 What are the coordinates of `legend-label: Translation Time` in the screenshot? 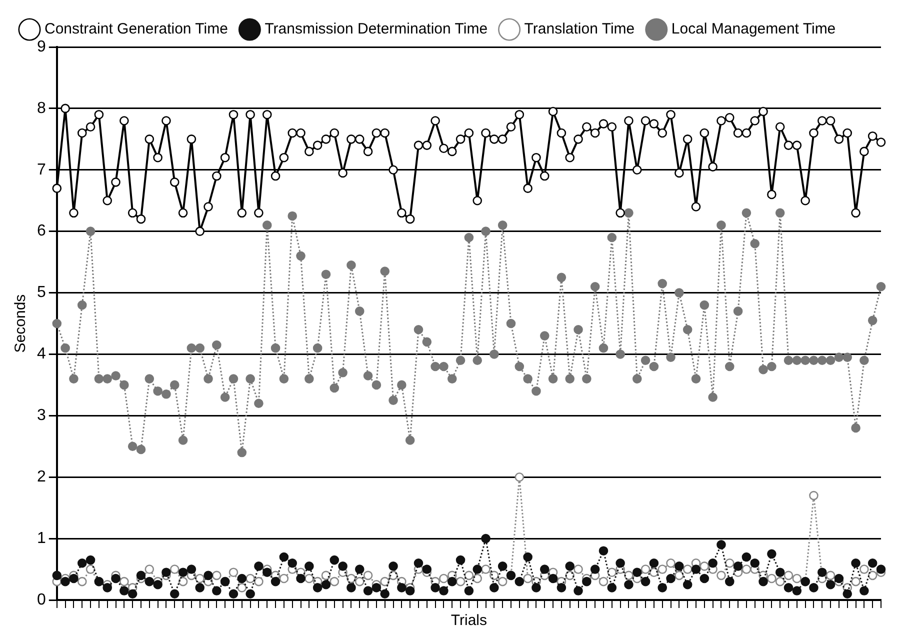 It's located at (579, 29).